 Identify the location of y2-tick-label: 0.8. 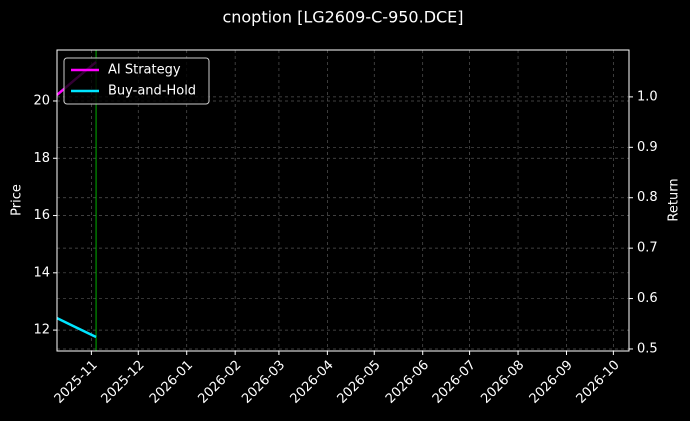
(647, 197).